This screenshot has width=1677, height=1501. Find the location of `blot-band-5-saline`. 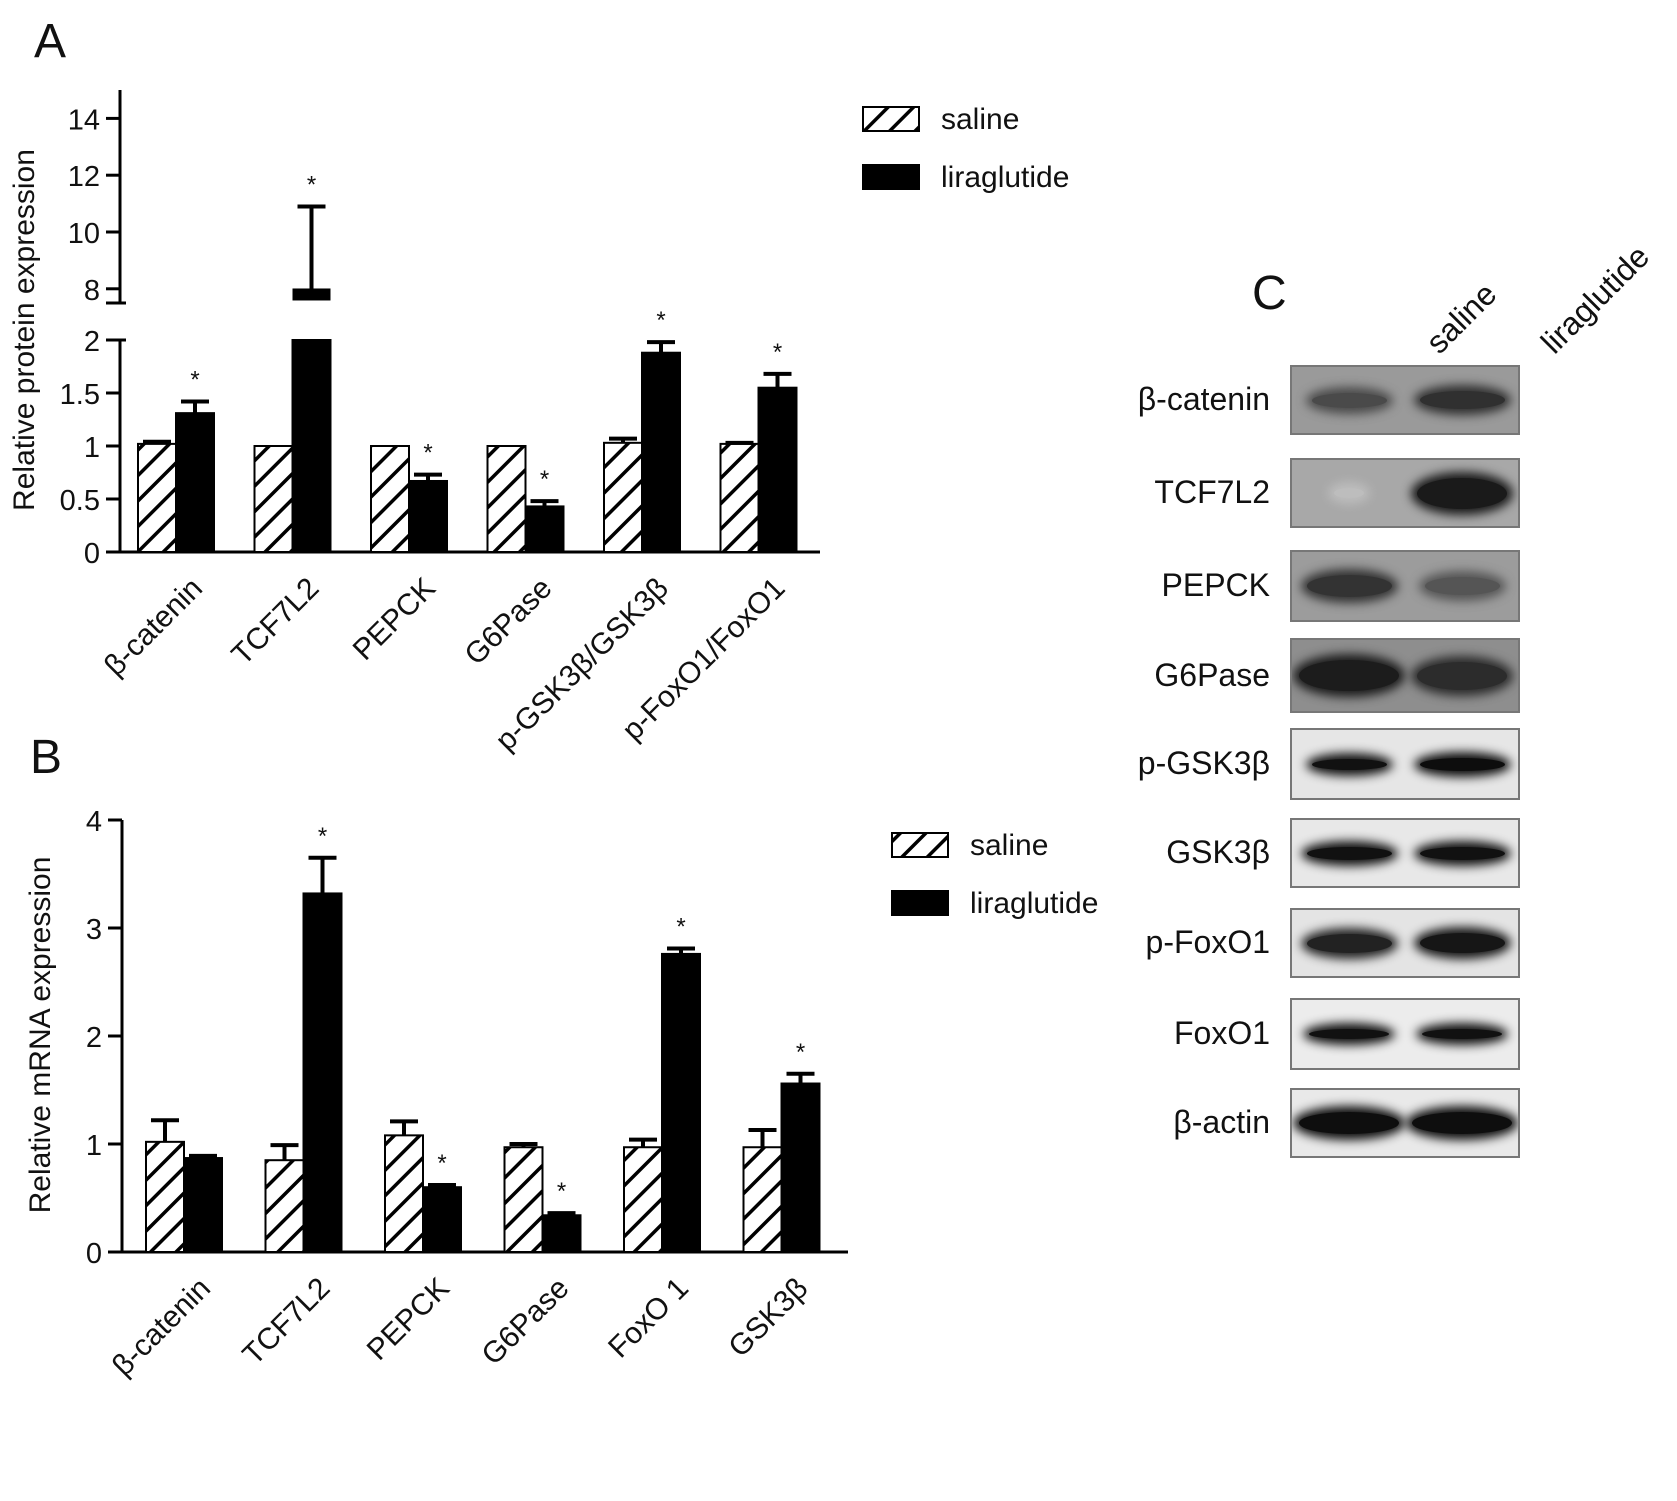

blot-band-5-saline is located at coordinates (1349, 853).